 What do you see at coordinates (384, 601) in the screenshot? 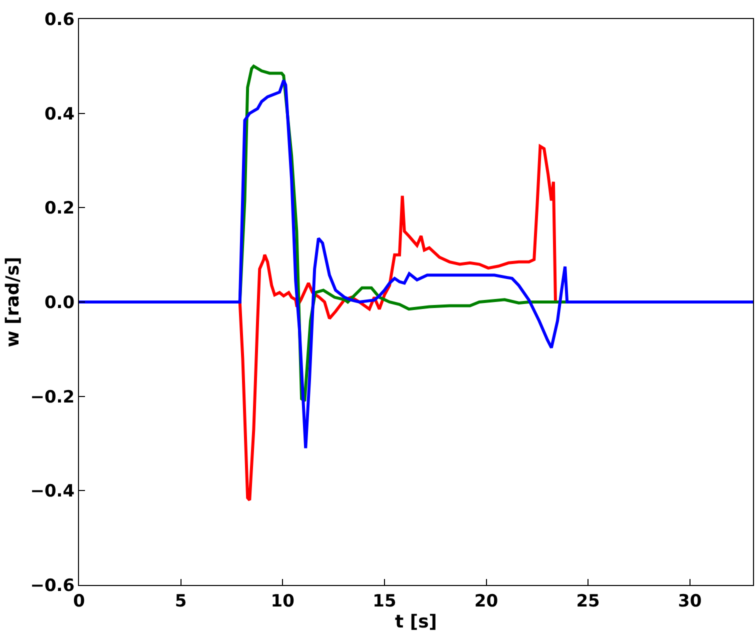
I see `x-tick-label: 15` at bounding box center [384, 601].